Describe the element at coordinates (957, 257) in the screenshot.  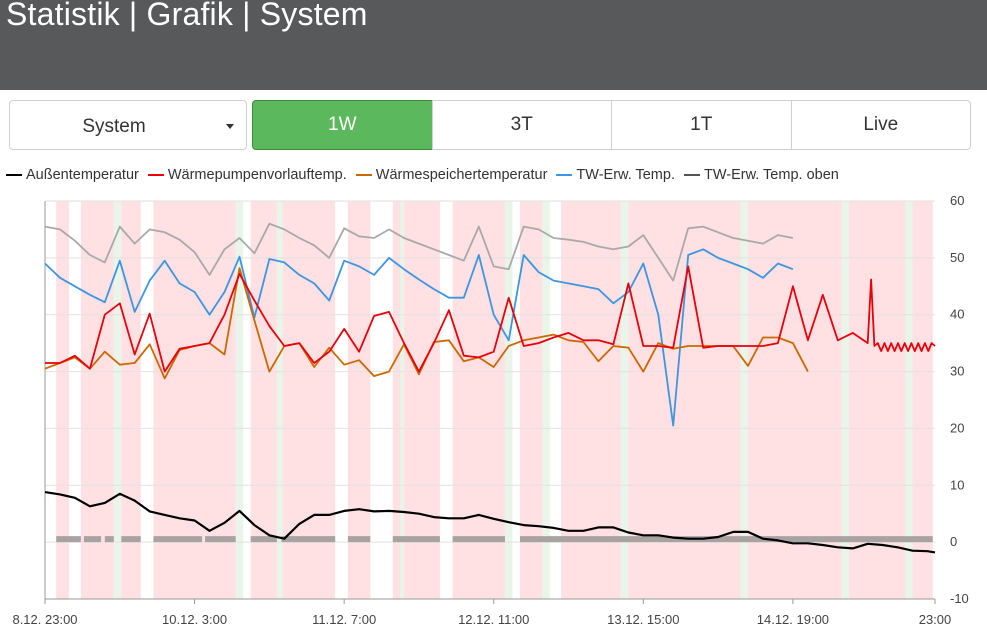
I see `y-tick-label: 50` at that location.